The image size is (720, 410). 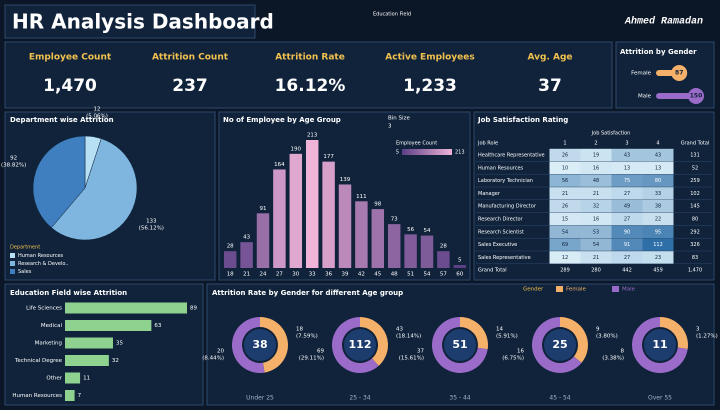 What do you see at coordinates (310, 58) in the screenshot?
I see `kpi-label: Attrition Rate` at bounding box center [310, 58].